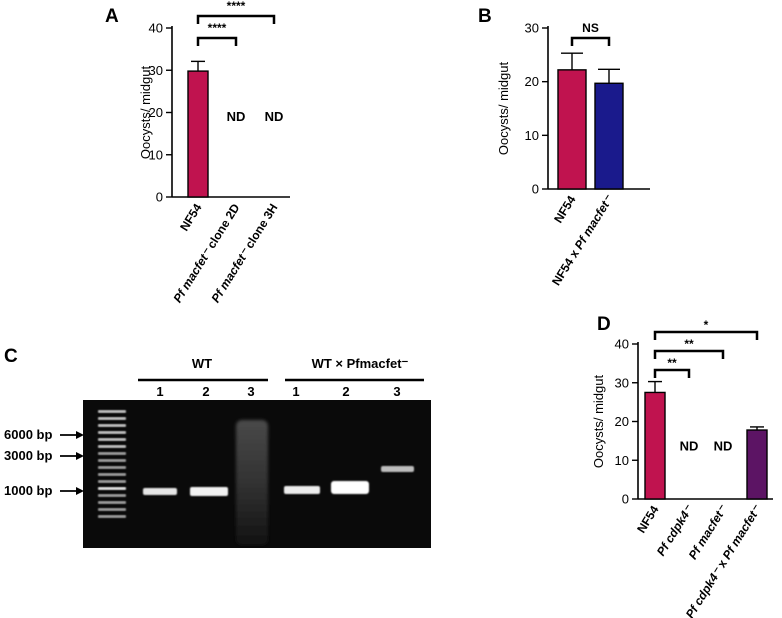  What do you see at coordinates (622, 344) in the screenshot?
I see `y-tick-label-d: 40` at bounding box center [622, 344].